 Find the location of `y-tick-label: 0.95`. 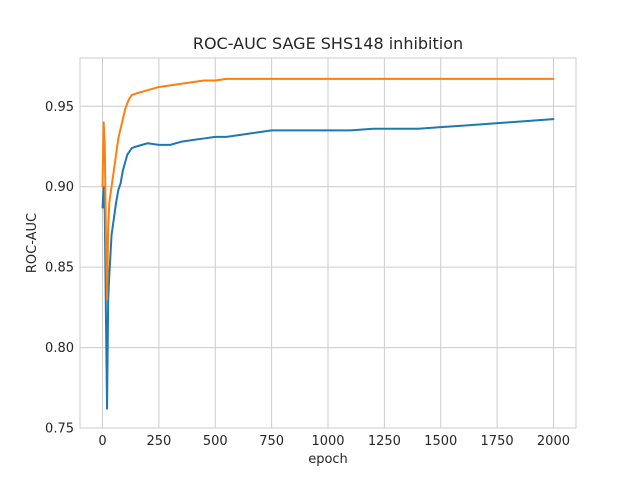

y-tick-label: 0.95 is located at coordinates (59, 107).